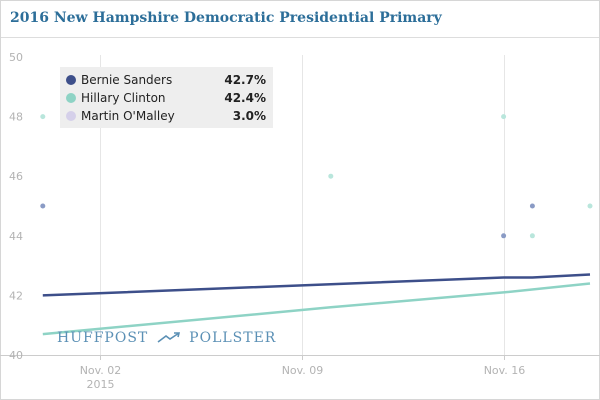  What do you see at coordinates (316, 285) in the screenshot?
I see `trend-line-bernie-sanders` at bounding box center [316, 285].